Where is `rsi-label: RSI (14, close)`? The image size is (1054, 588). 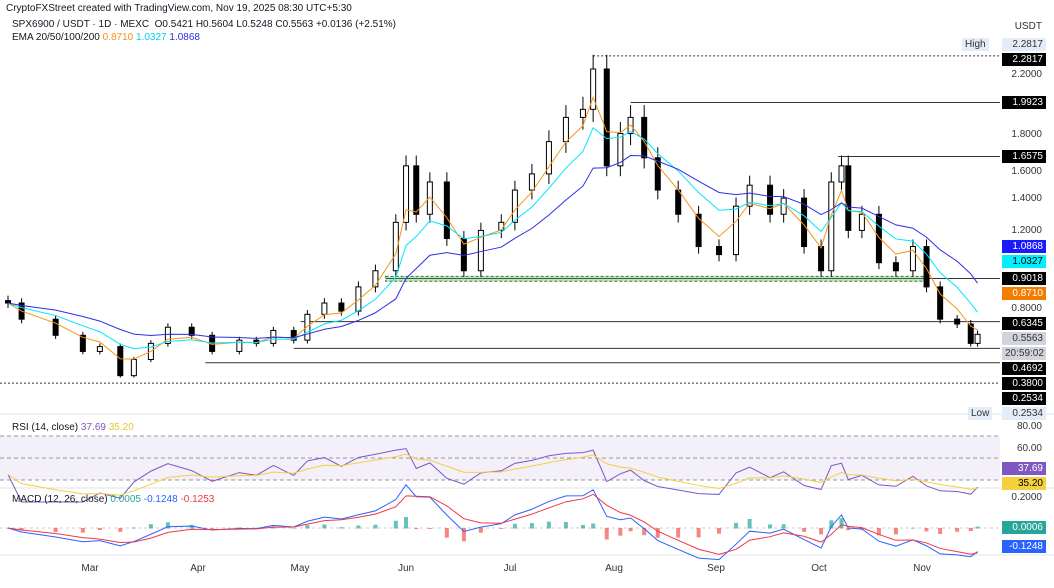 rsi-label: RSI (14, close) is located at coordinates (45, 427).